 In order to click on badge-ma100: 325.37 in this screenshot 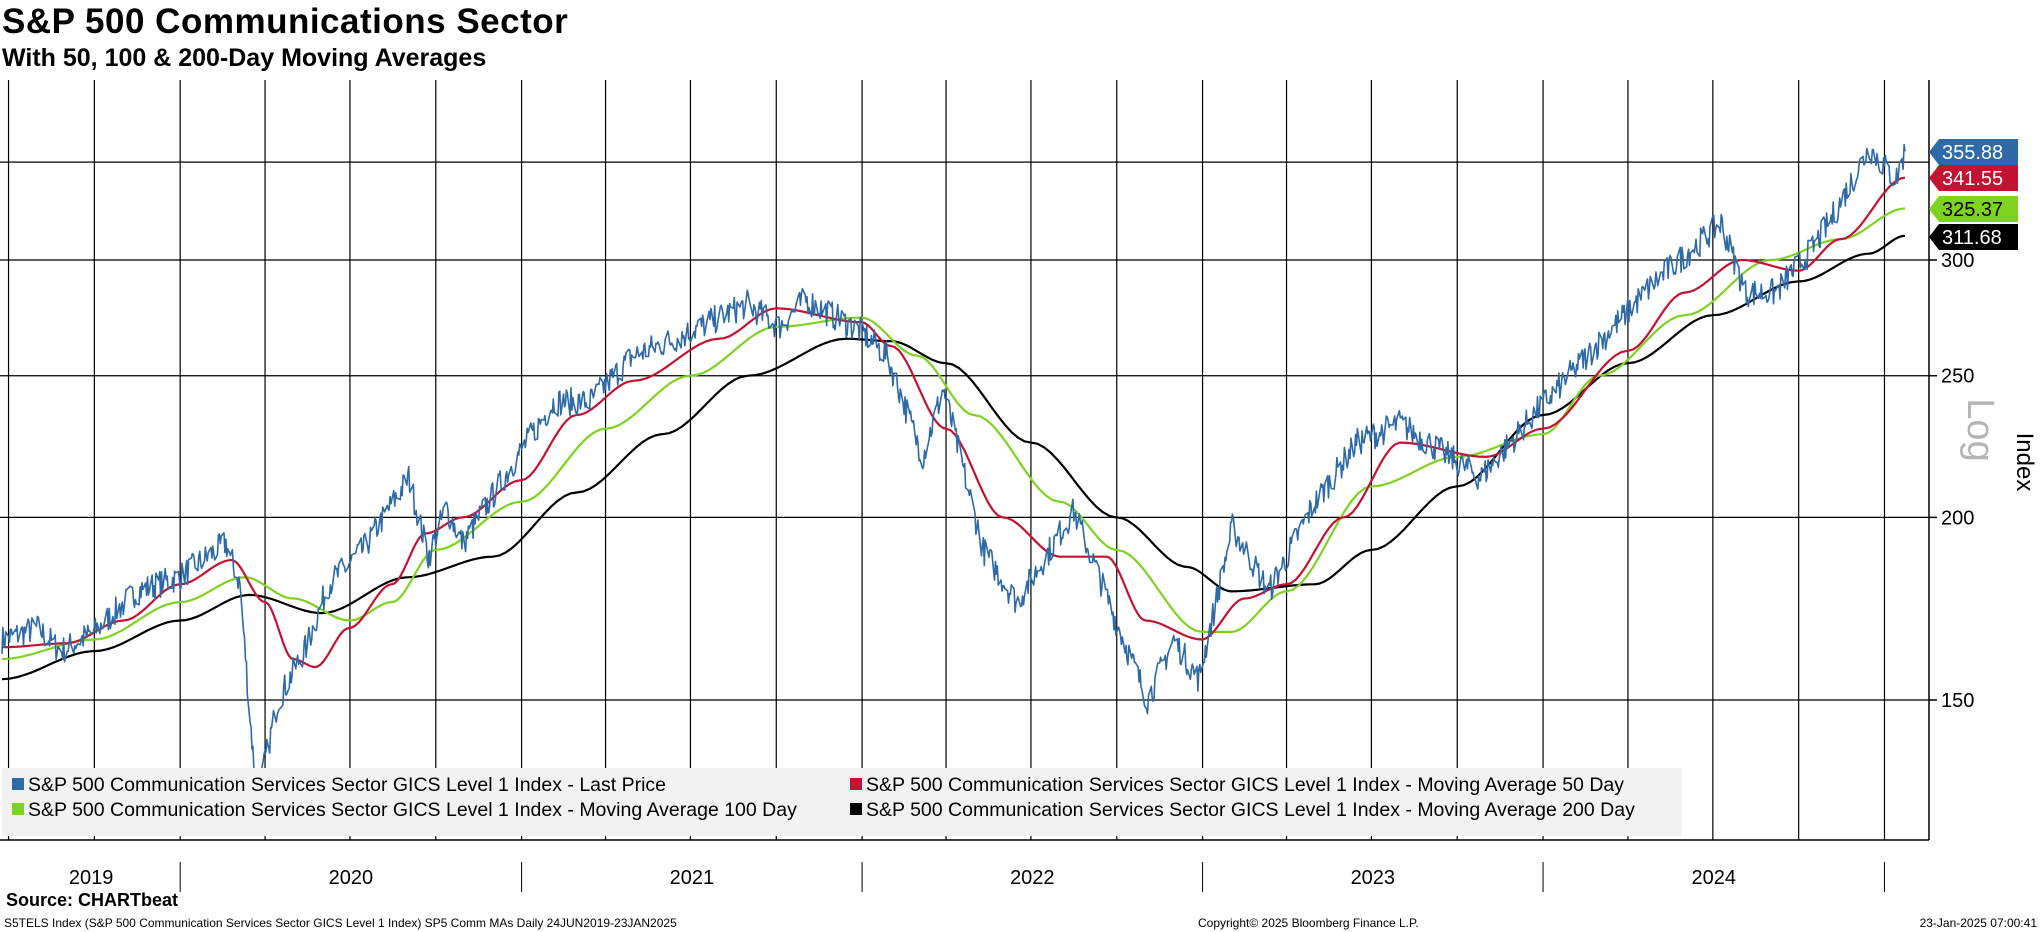, I will do `click(1973, 209)`.